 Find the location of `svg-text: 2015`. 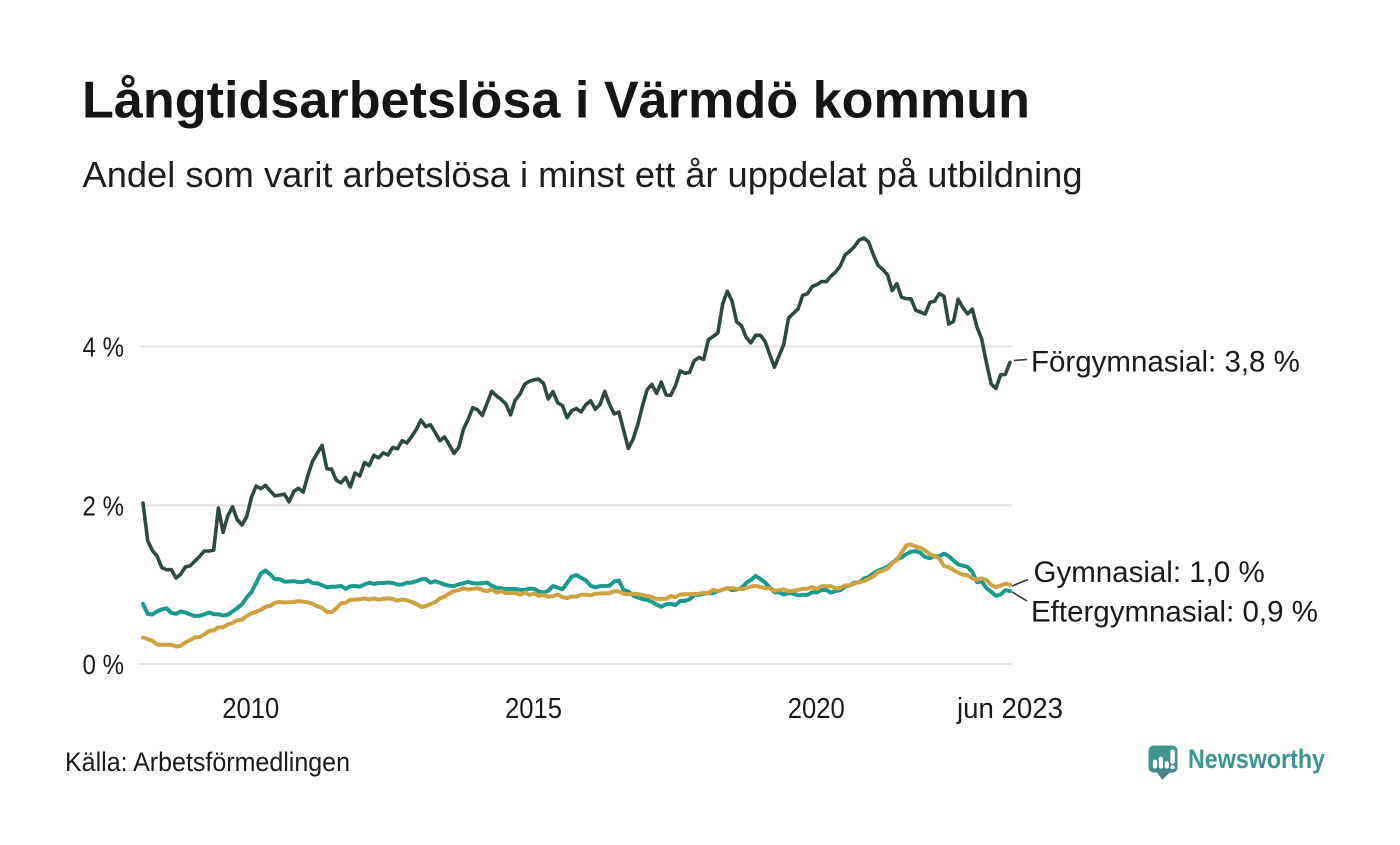

svg-text: 2015 is located at coordinates (533, 709).